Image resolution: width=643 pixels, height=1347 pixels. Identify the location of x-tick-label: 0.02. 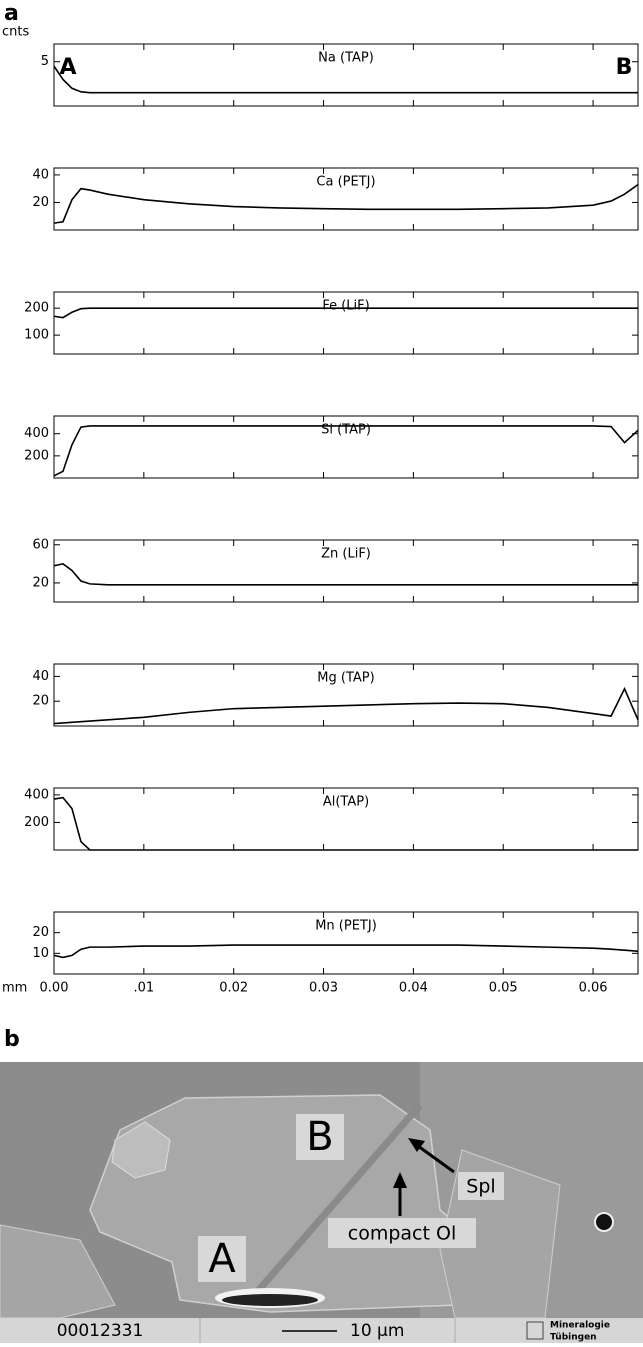
(233, 988).